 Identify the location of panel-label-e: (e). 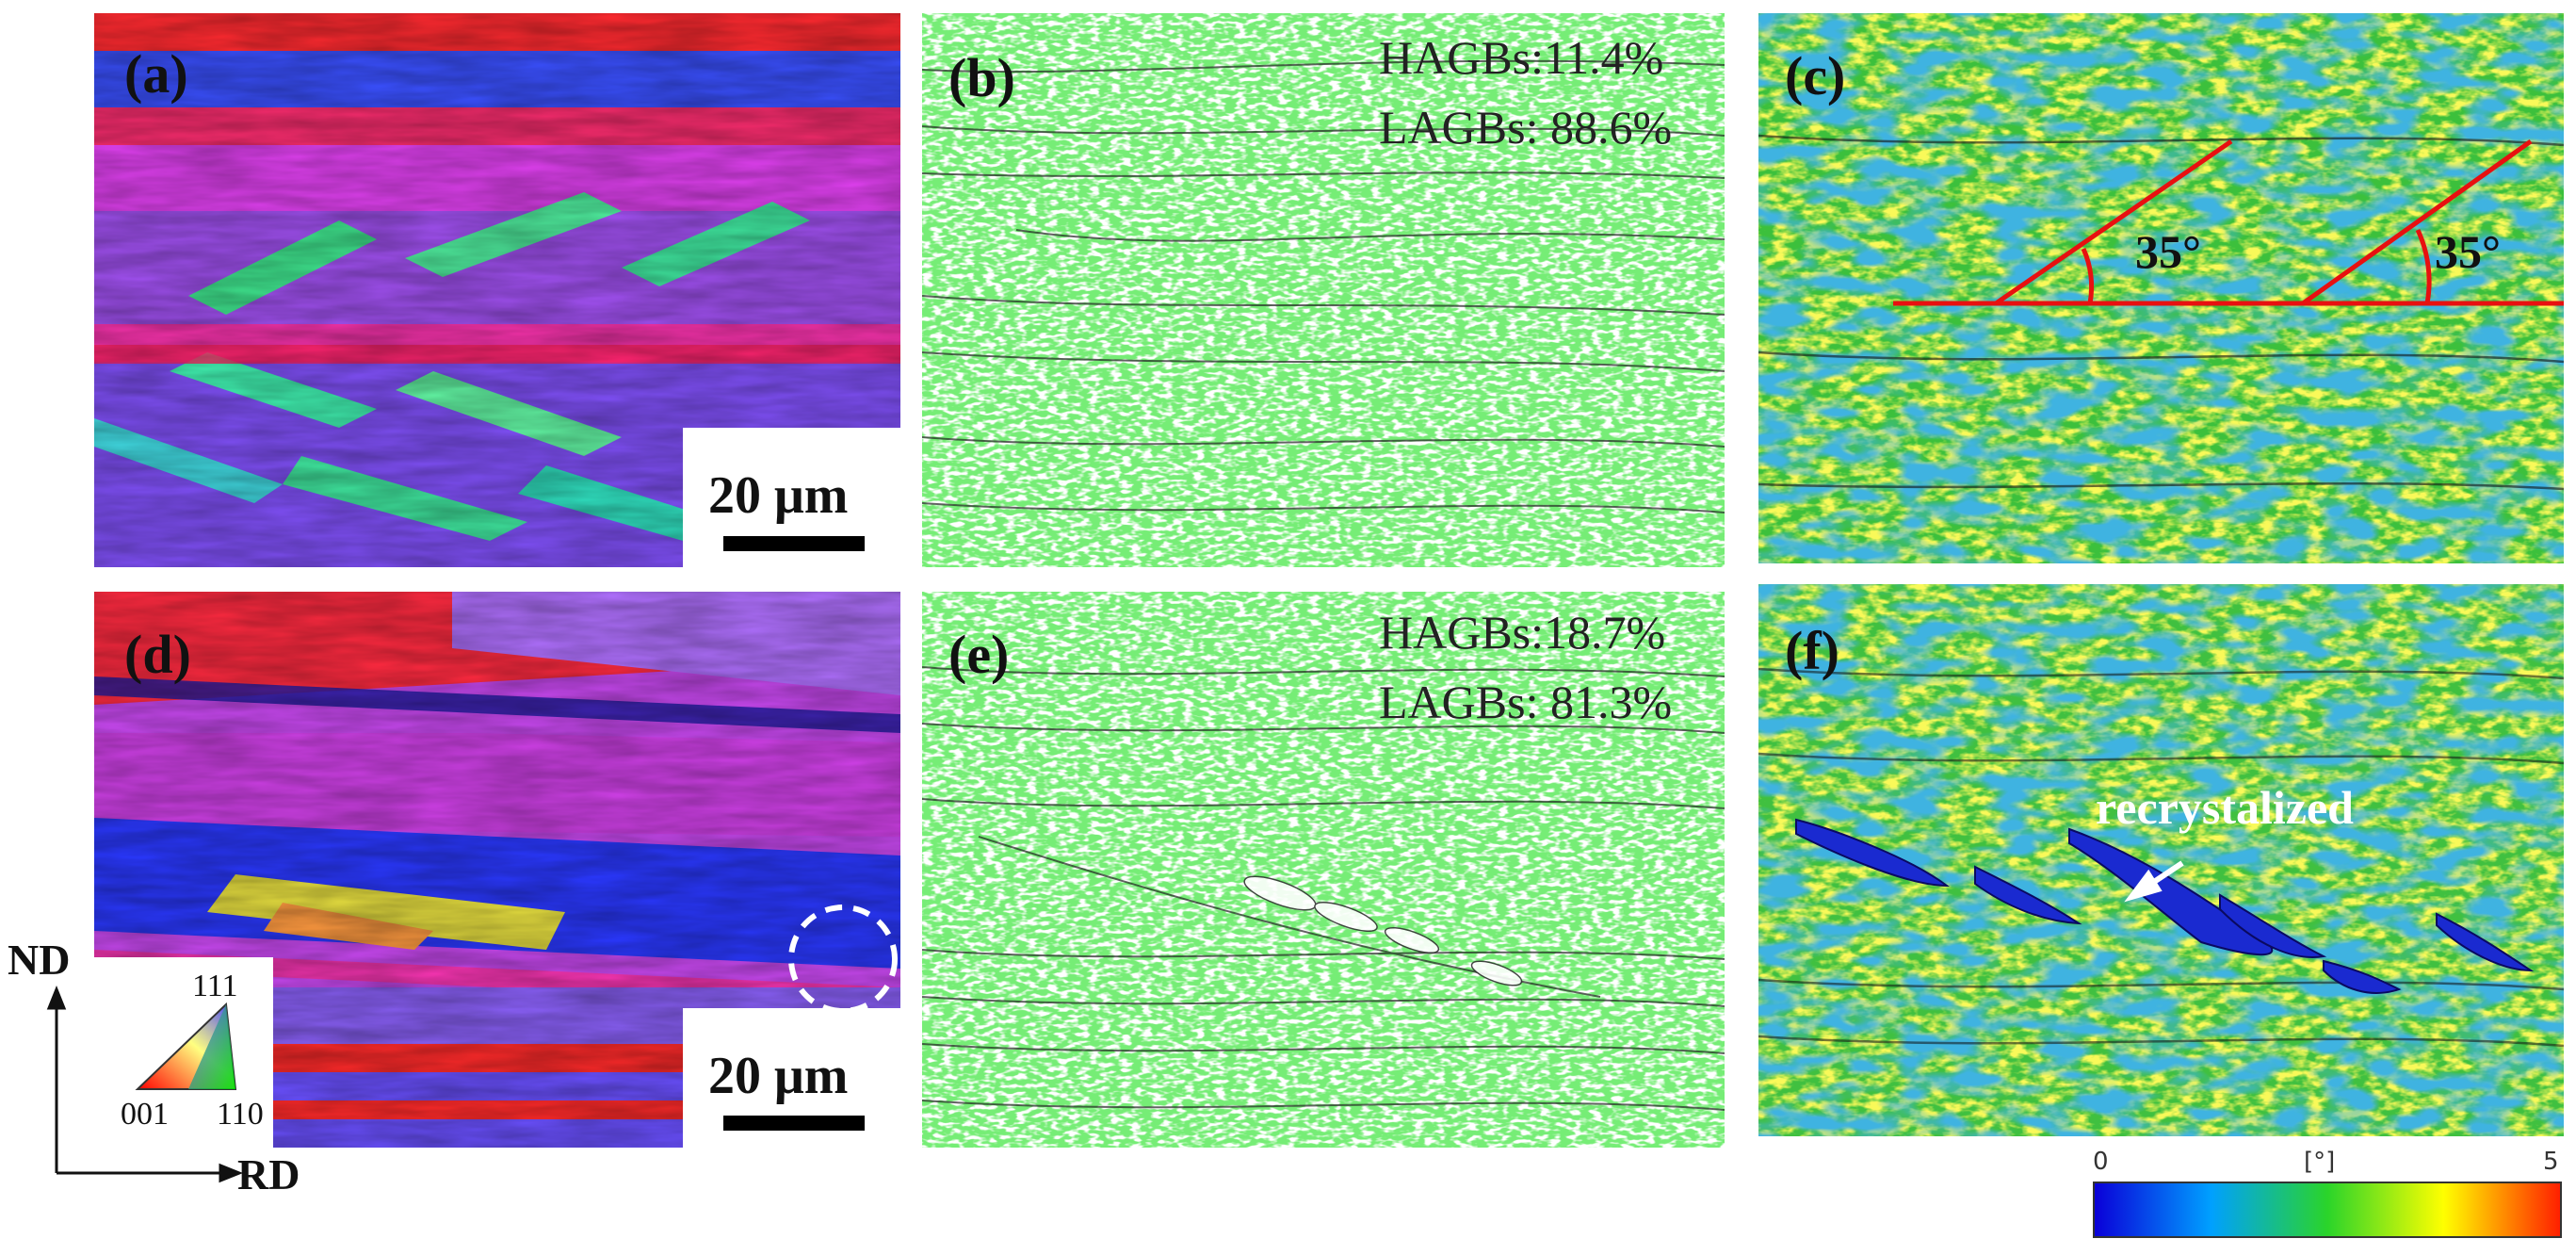
(979, 654).